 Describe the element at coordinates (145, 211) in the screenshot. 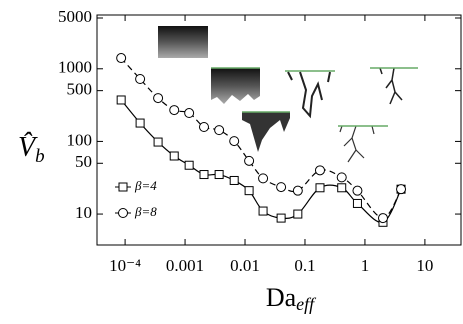

I see `legend-label: β=8` at that location.